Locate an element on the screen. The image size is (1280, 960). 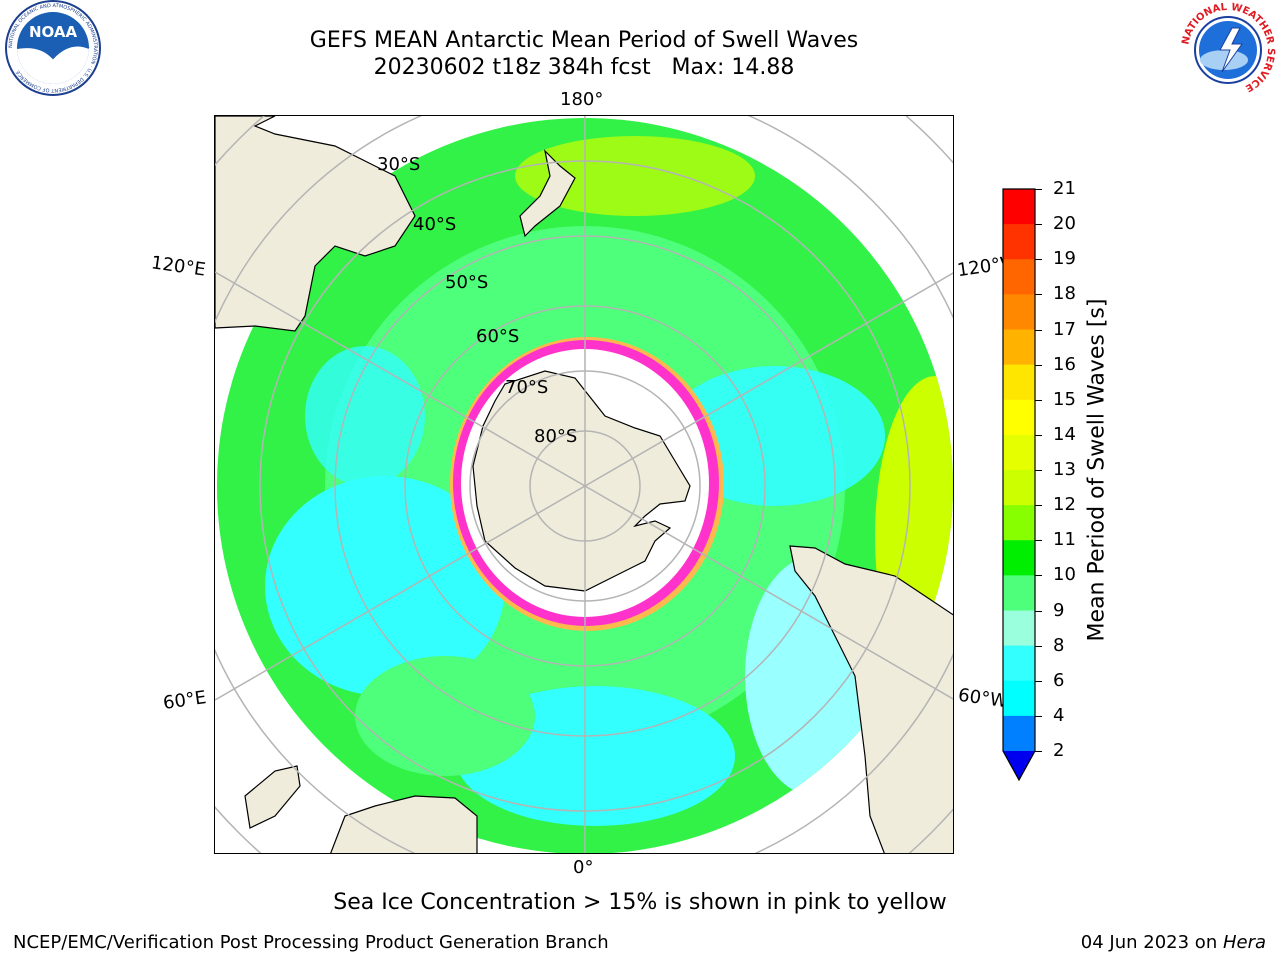
lat-label-60s: 60°S is located at coordinates (497, 336).